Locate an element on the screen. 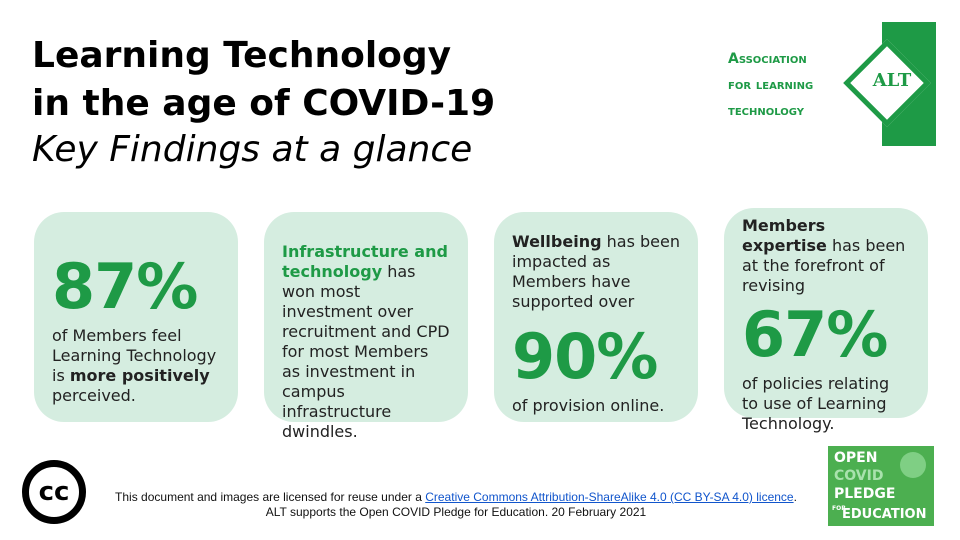  page-subtitle: Key Findings at a glance is located at coordinates (252, 149).